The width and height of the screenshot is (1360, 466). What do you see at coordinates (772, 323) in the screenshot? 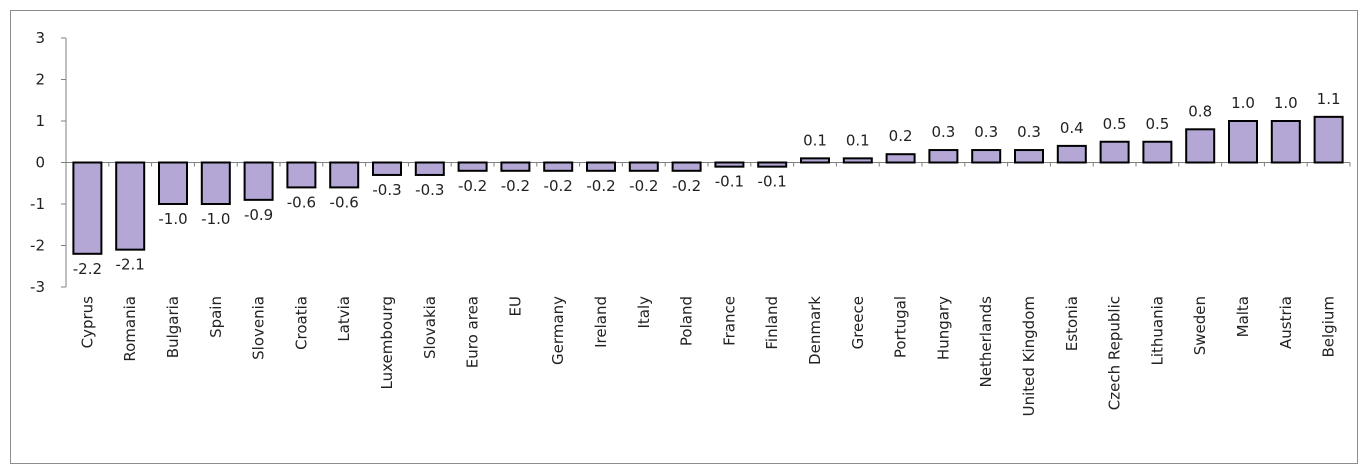
I see `category-label: Finland` at bounding box center [772, 323].